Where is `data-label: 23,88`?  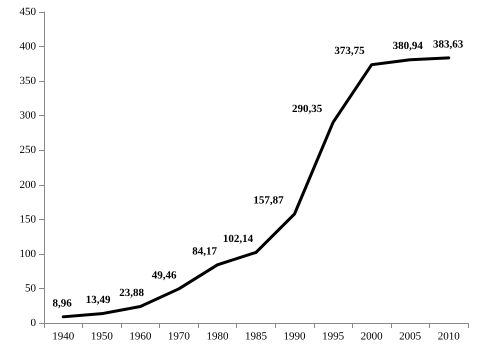
data-label: 23,88 is located at coordinates (131, 292).